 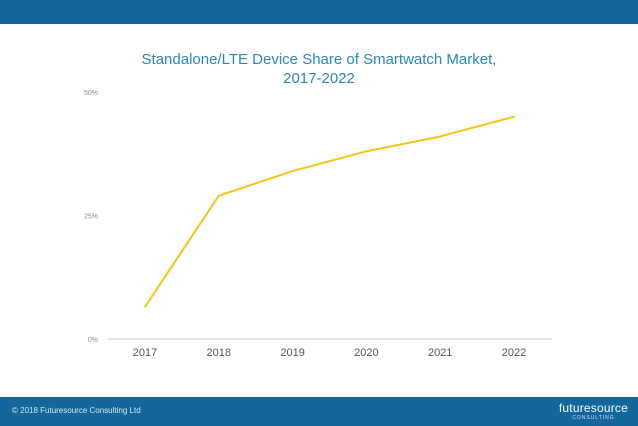 I want to click on chart-title-line-2: 2017-2022, so click(x=319, y=78).